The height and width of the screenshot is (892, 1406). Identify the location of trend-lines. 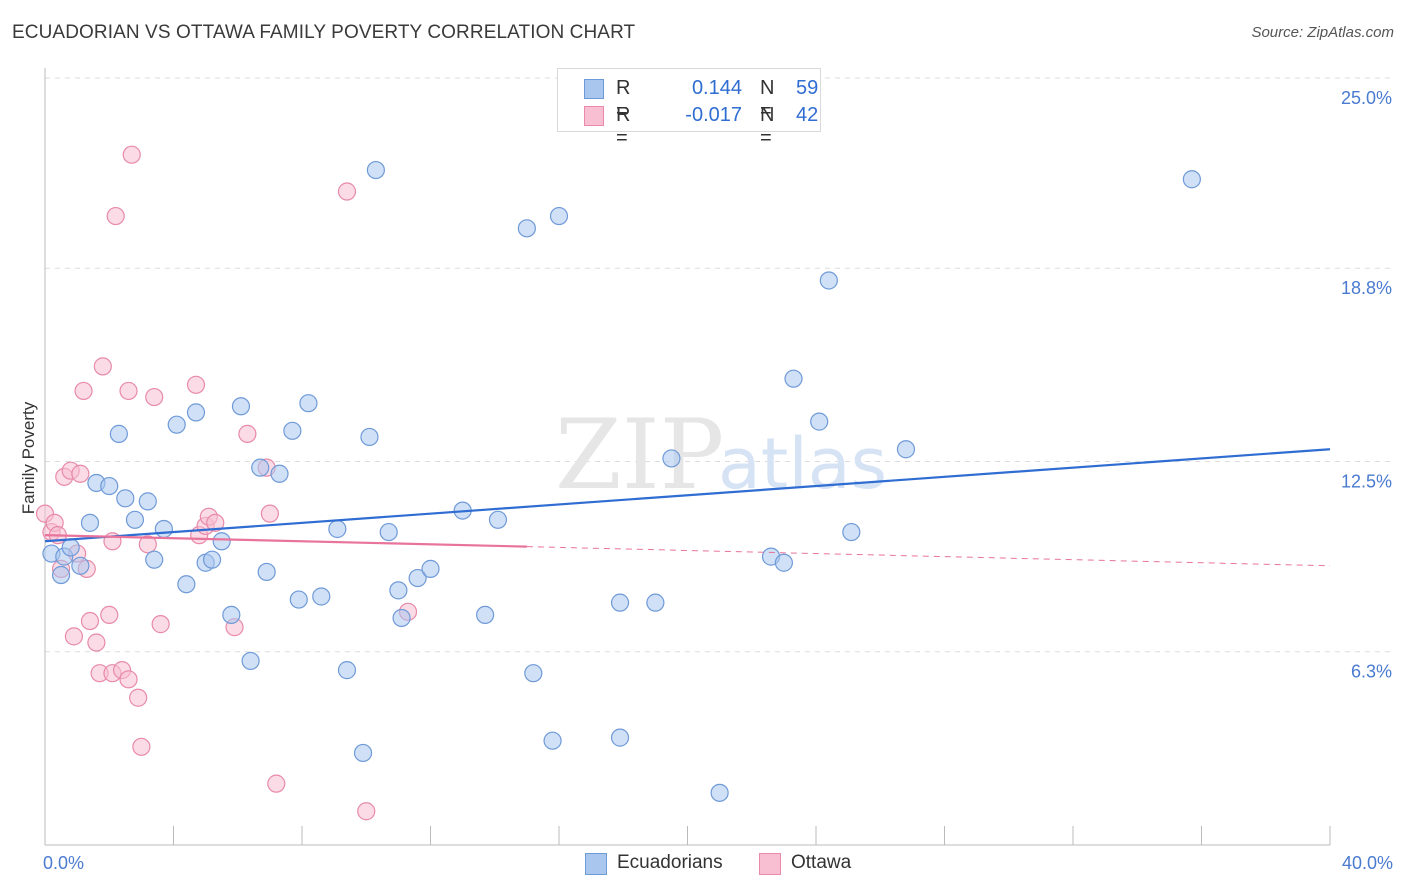
(687, 507).